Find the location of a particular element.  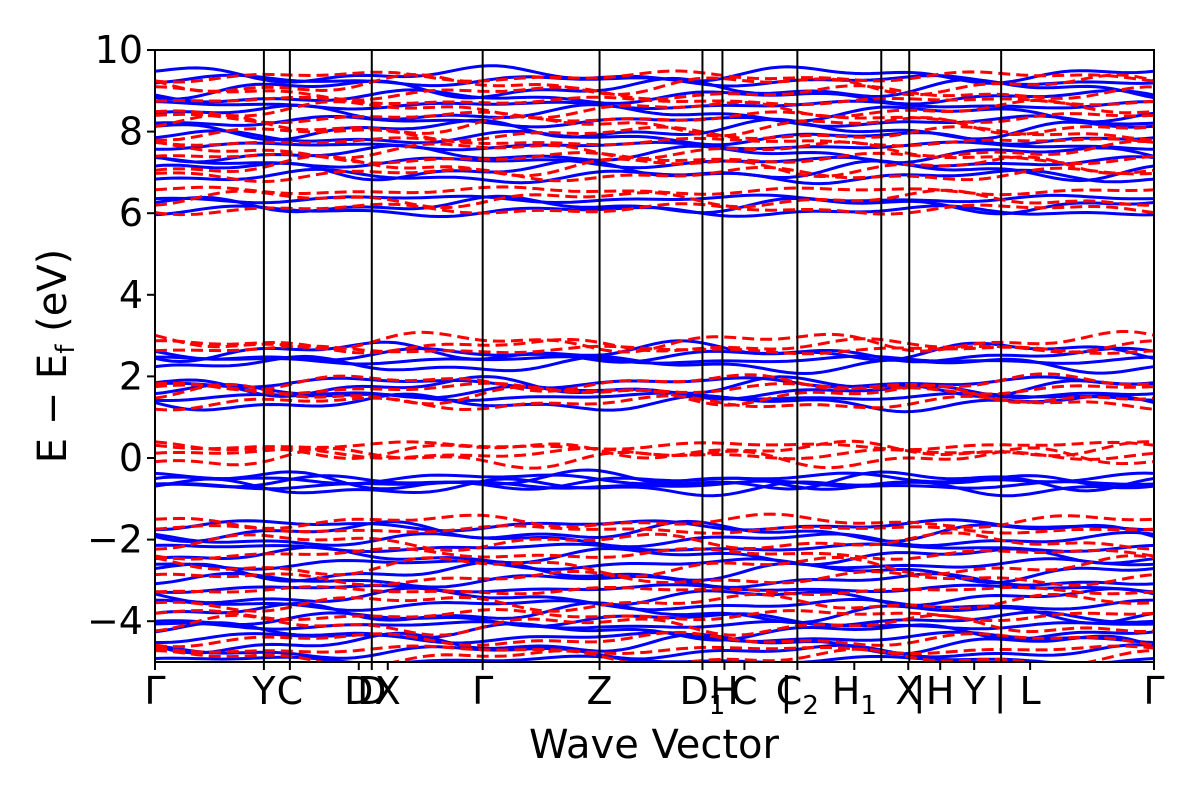

y-axis-title-main: E − E is located at coordinates (53, 409).